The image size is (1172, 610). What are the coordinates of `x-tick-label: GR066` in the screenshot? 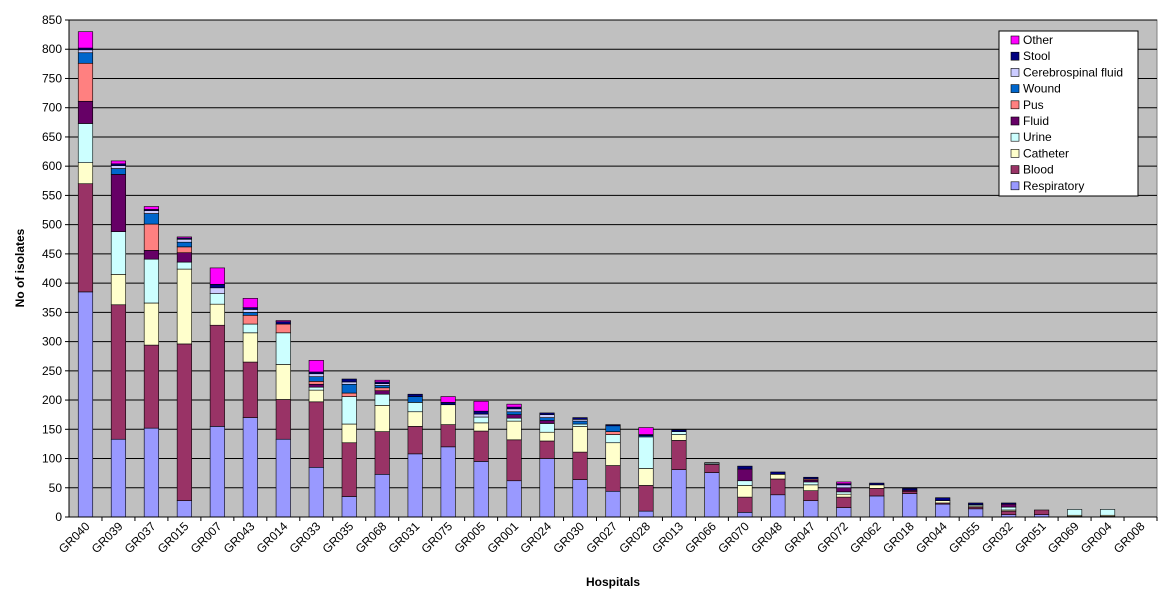 It's located at (700, 537).